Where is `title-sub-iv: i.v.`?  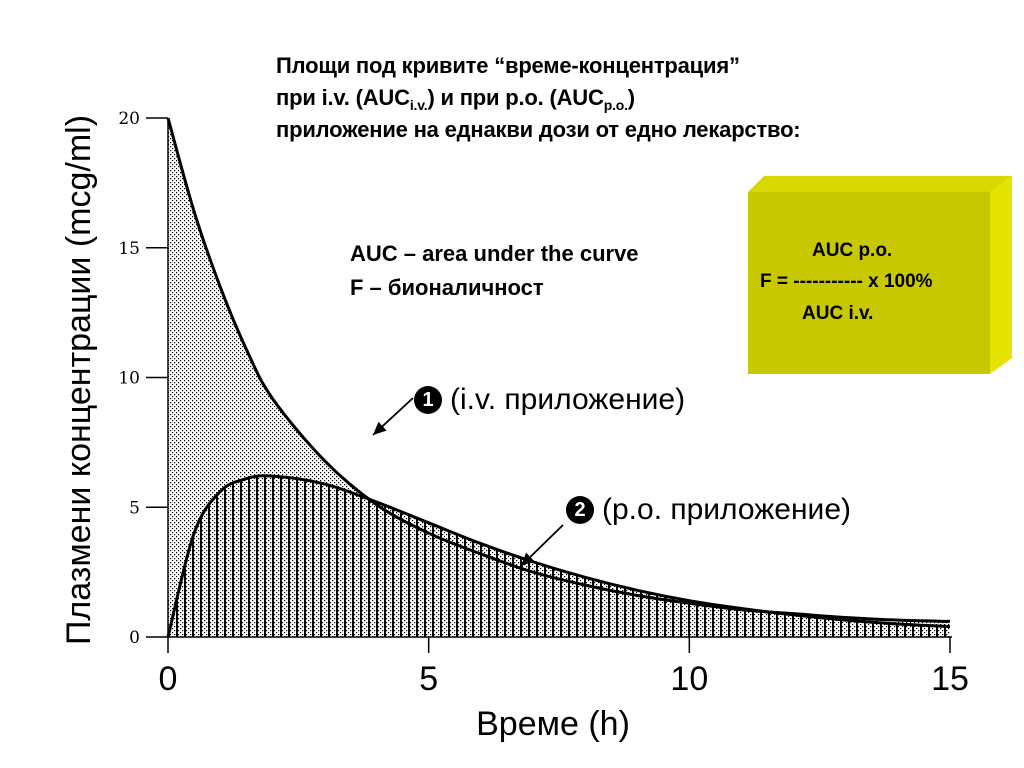 title-sub-iv: i.v. is located at coordinates (418, 105).